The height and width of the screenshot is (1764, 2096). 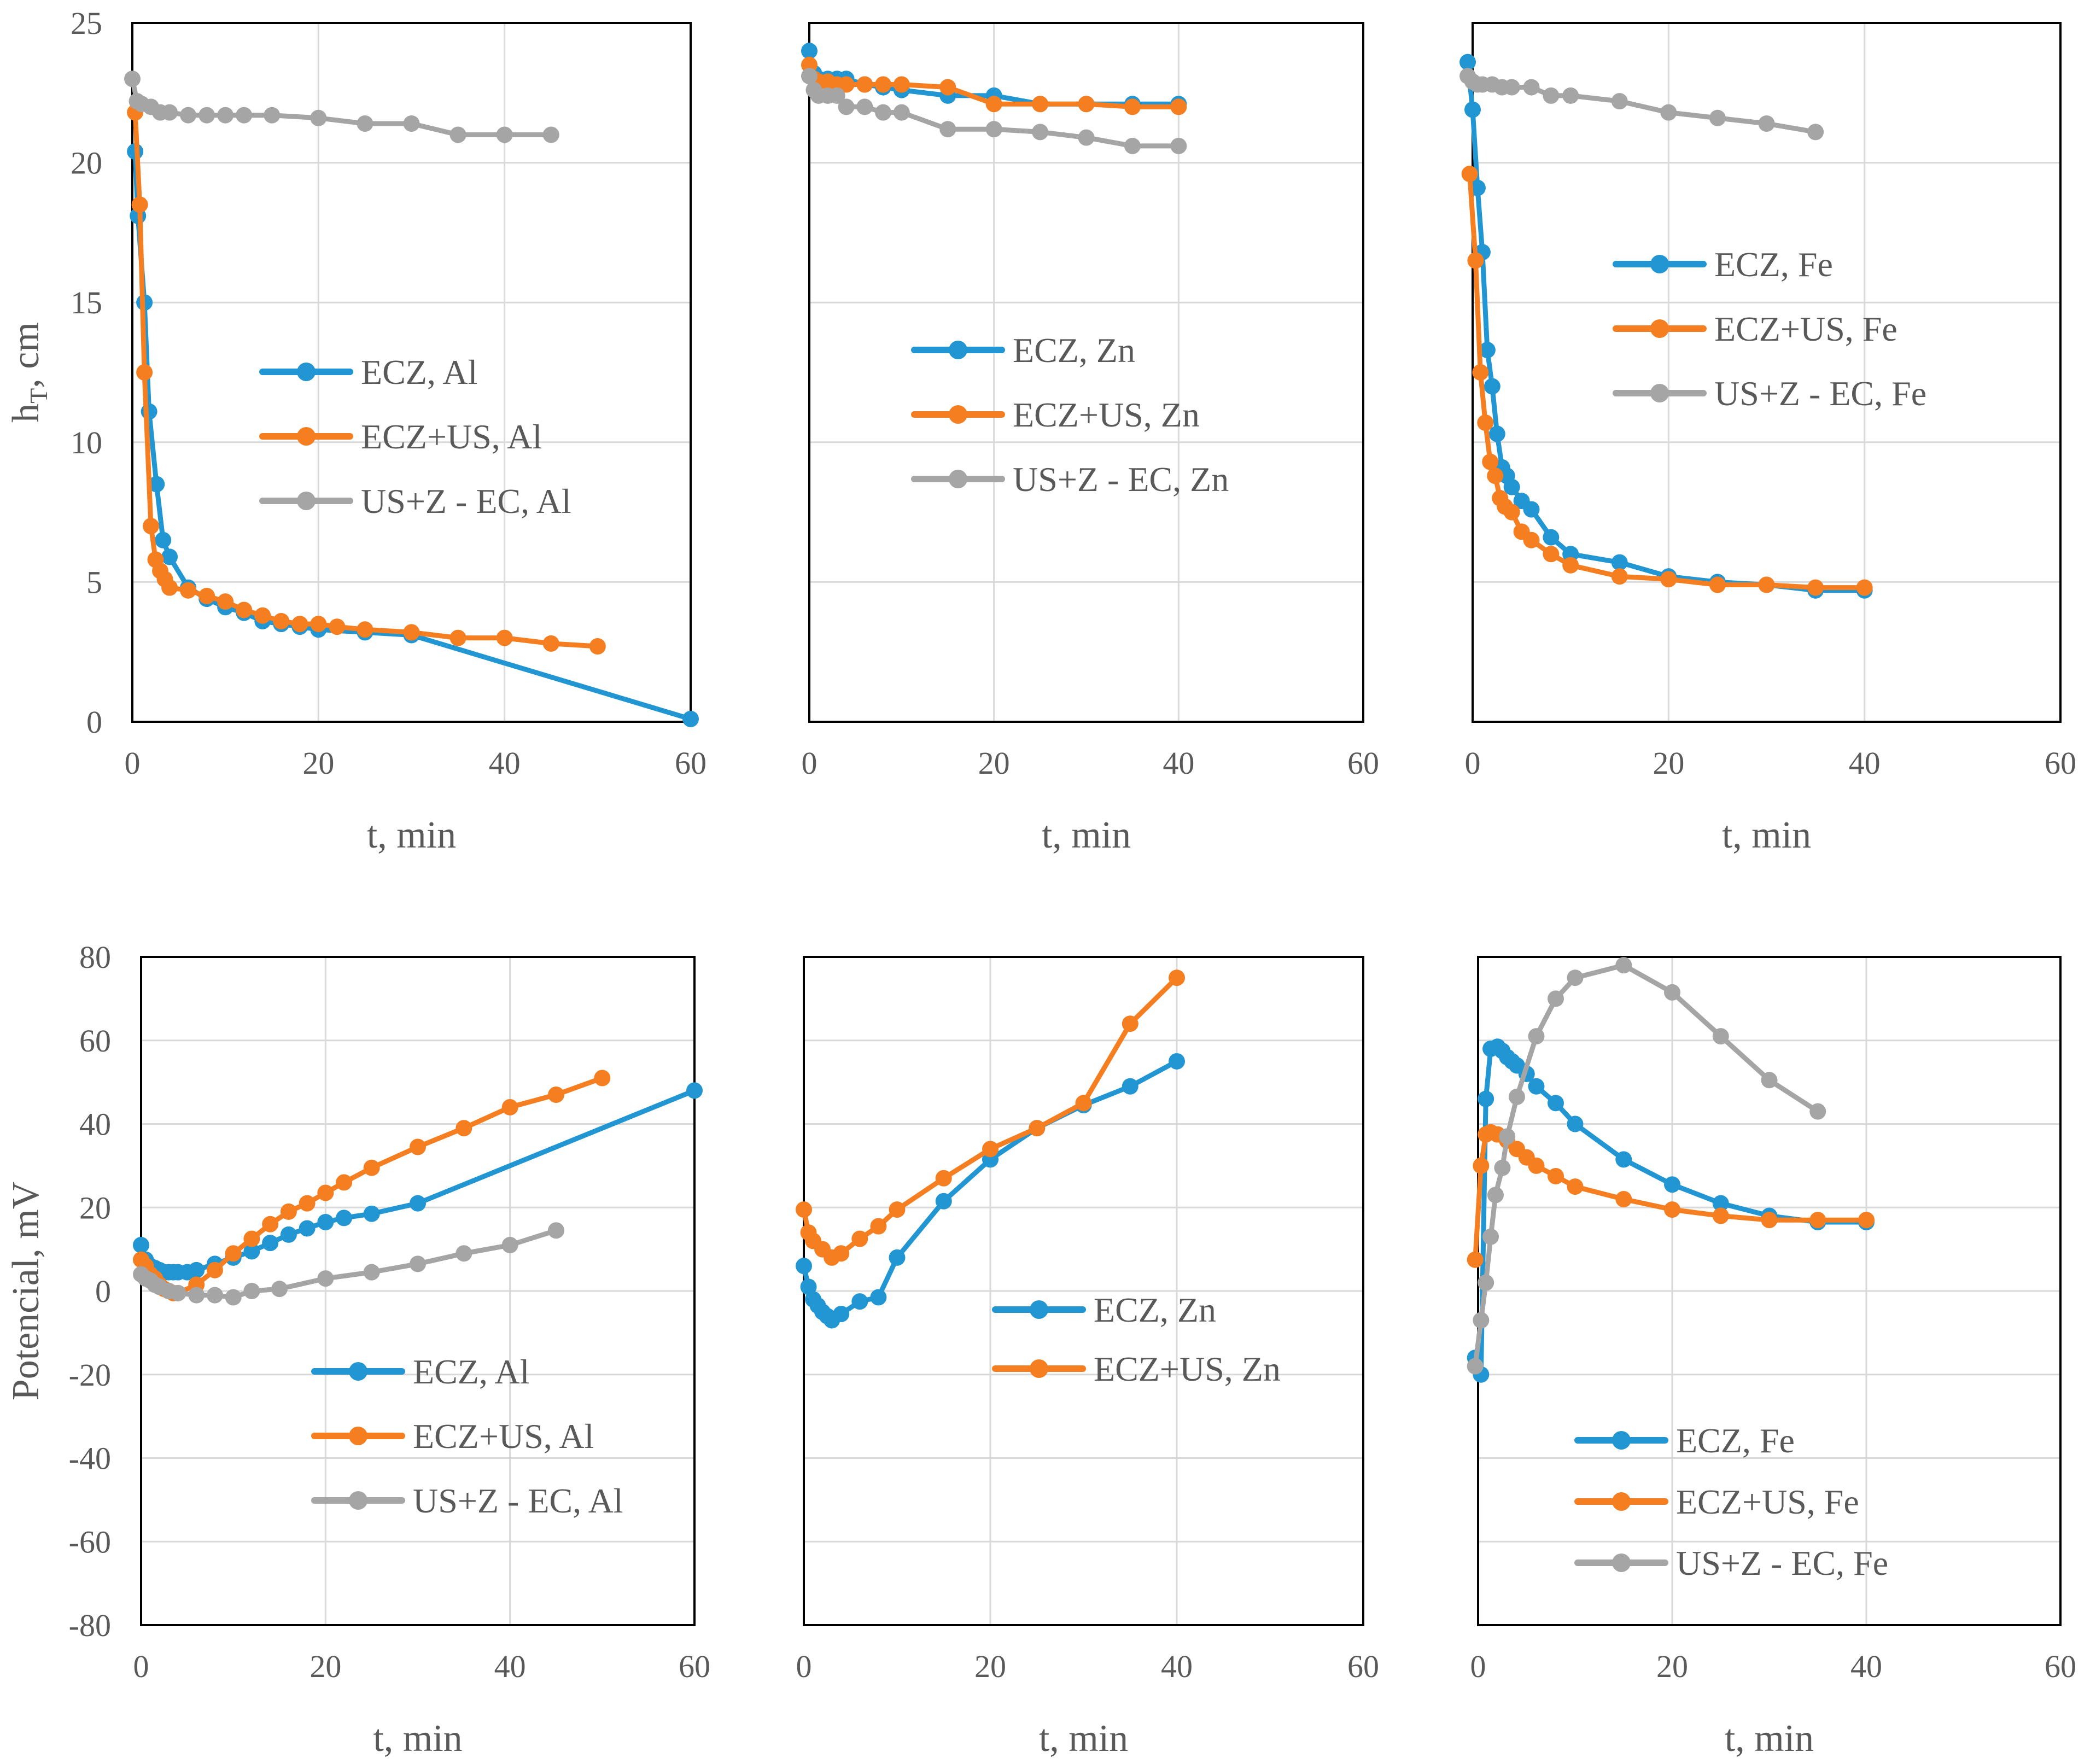 I want to click on y-tick-label: 0, so click(x=94, y=722).